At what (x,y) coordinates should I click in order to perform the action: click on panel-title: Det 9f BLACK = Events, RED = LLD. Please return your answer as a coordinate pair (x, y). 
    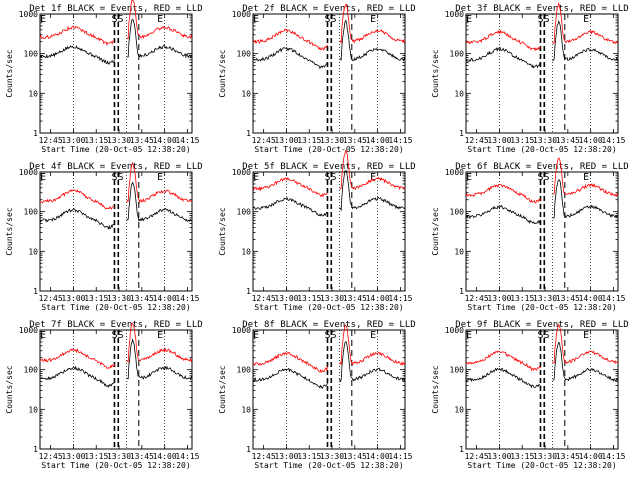
    Looking at the image, I should click on (541, 325).